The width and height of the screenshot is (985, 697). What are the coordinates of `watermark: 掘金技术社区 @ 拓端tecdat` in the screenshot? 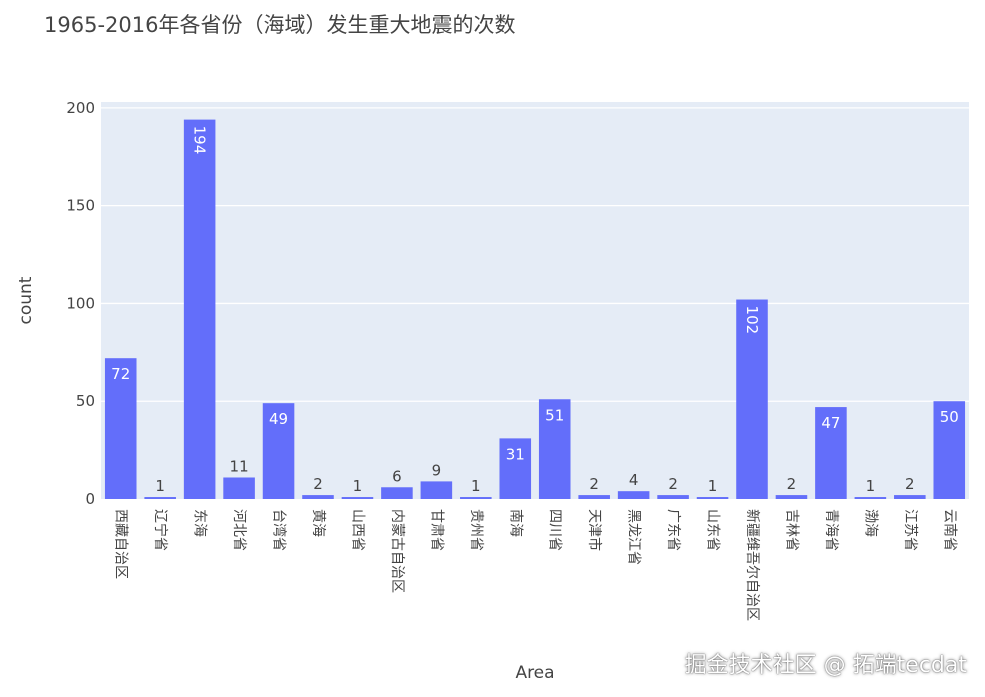 It's located at (825, 665).